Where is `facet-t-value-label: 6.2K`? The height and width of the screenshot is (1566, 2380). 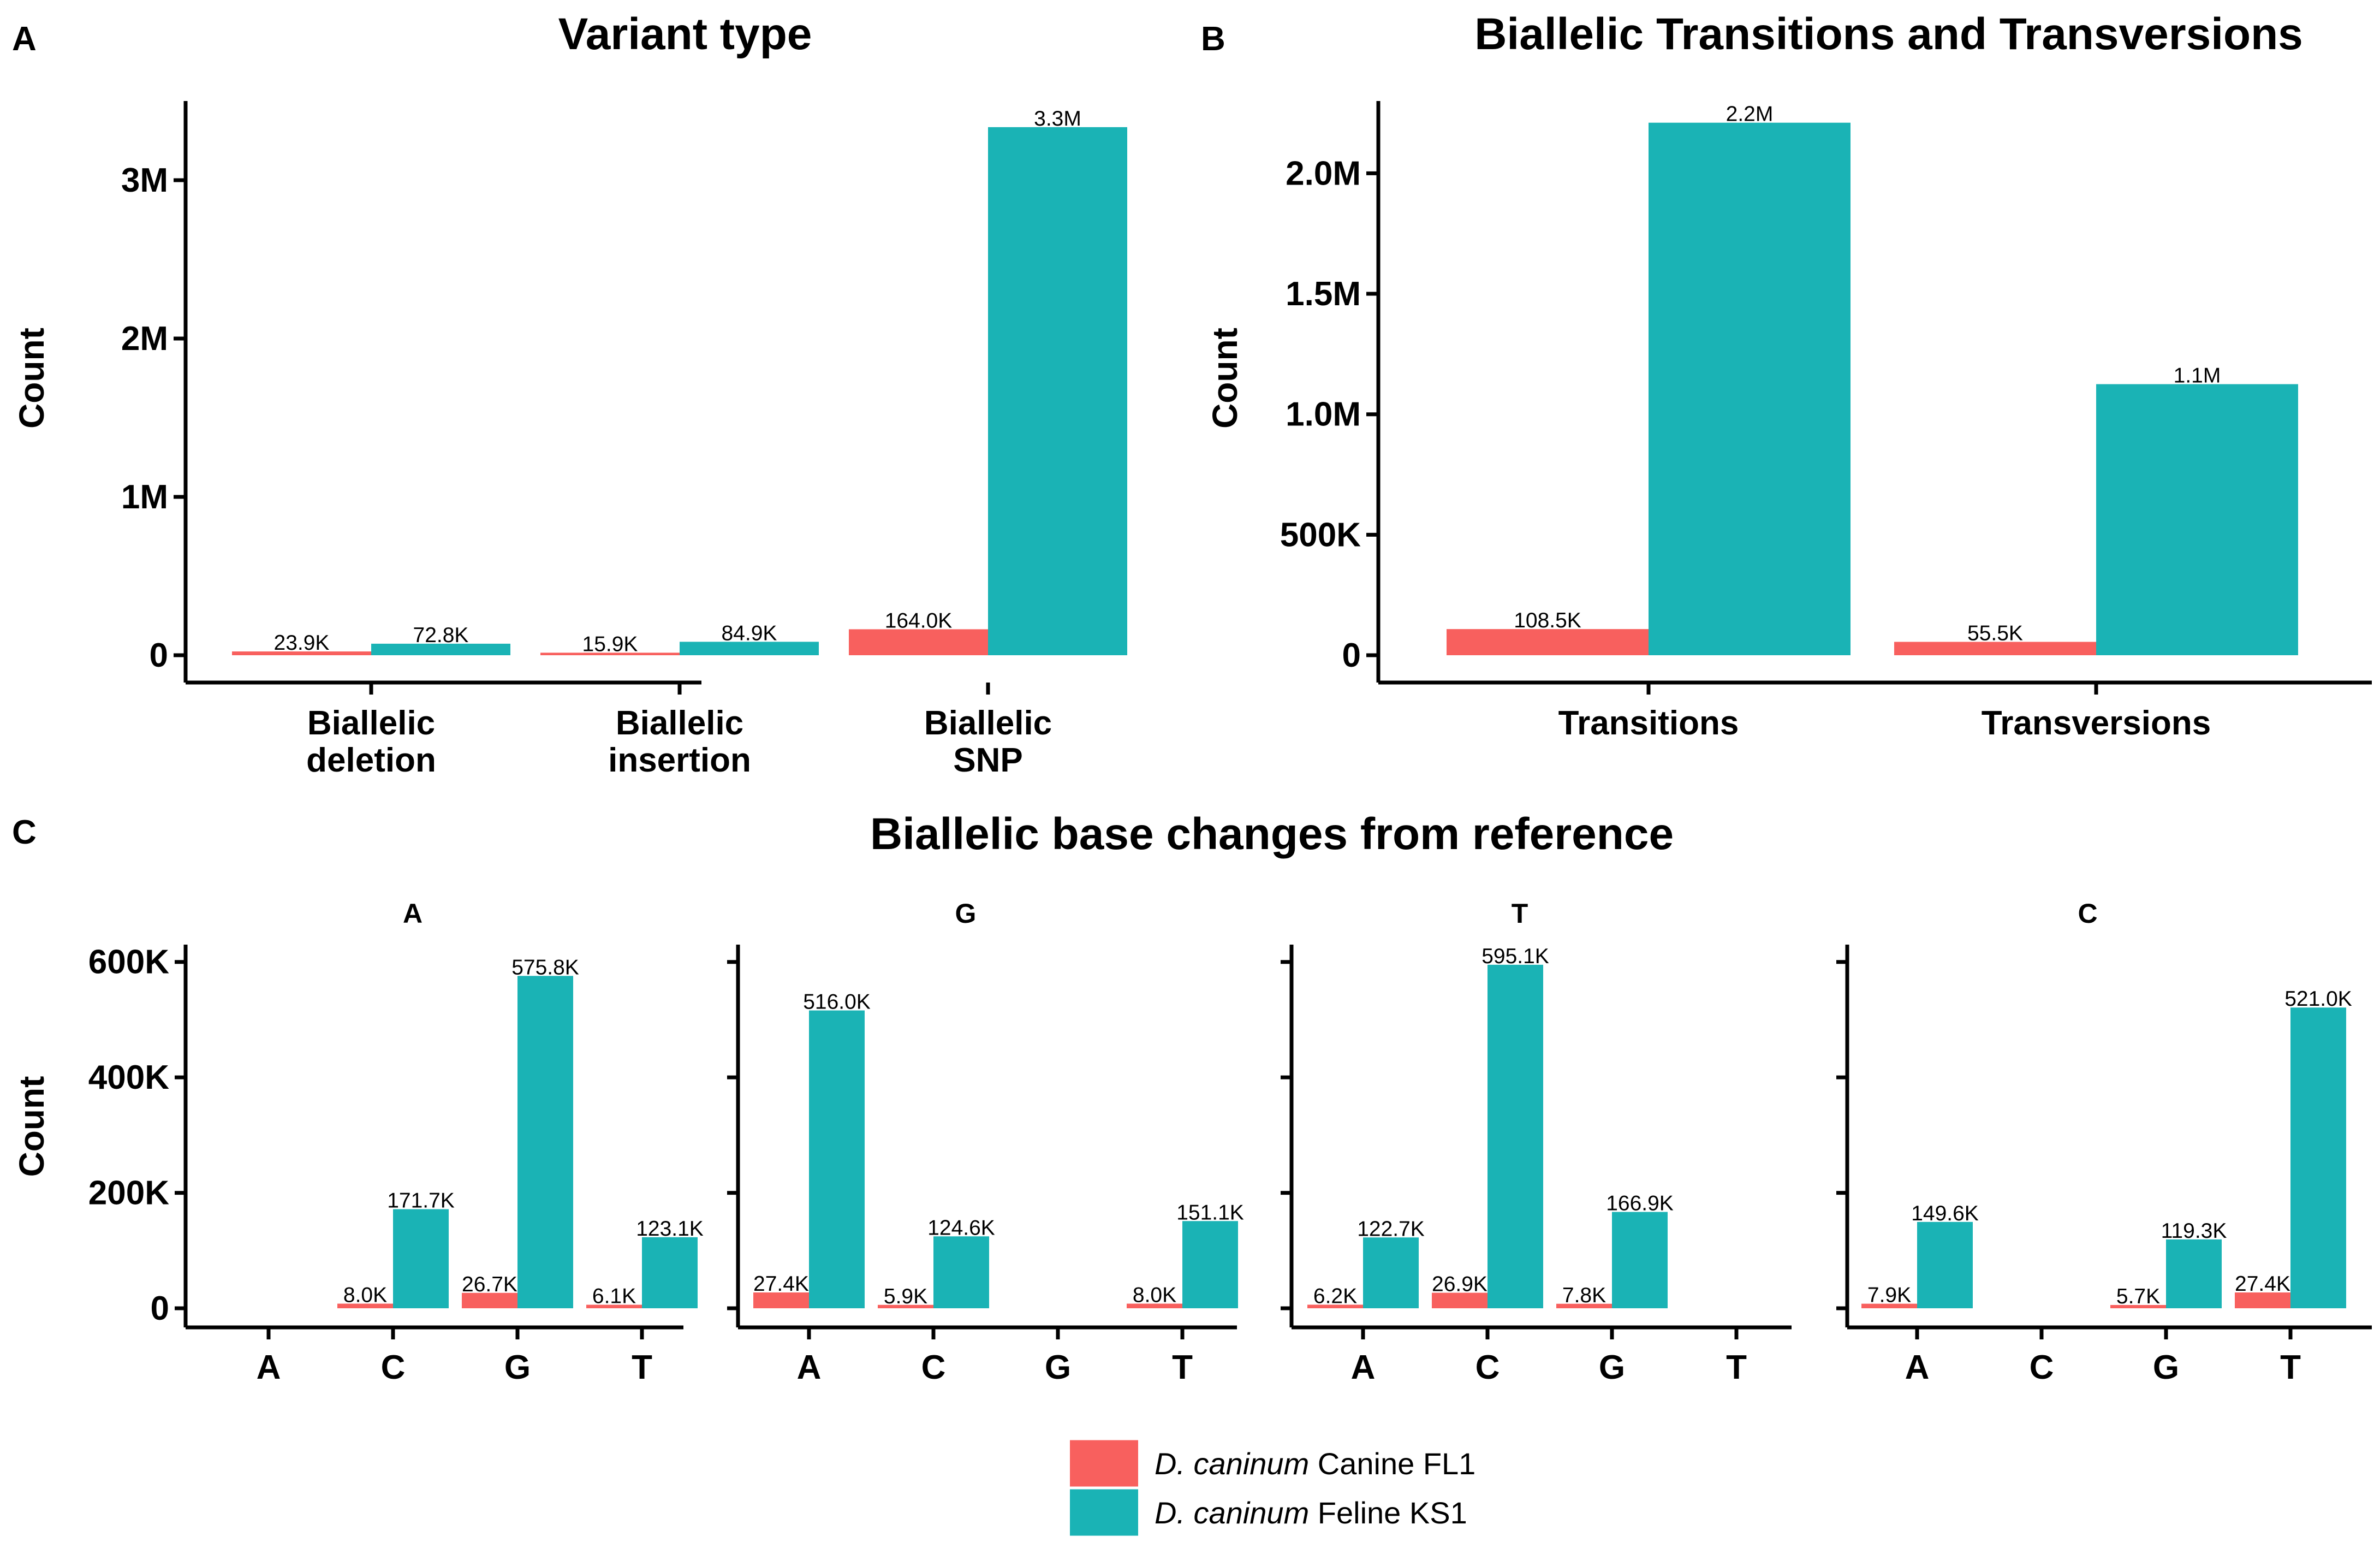 facet-t-value-label: 6.2K is located at coordinates (1335, 1296).